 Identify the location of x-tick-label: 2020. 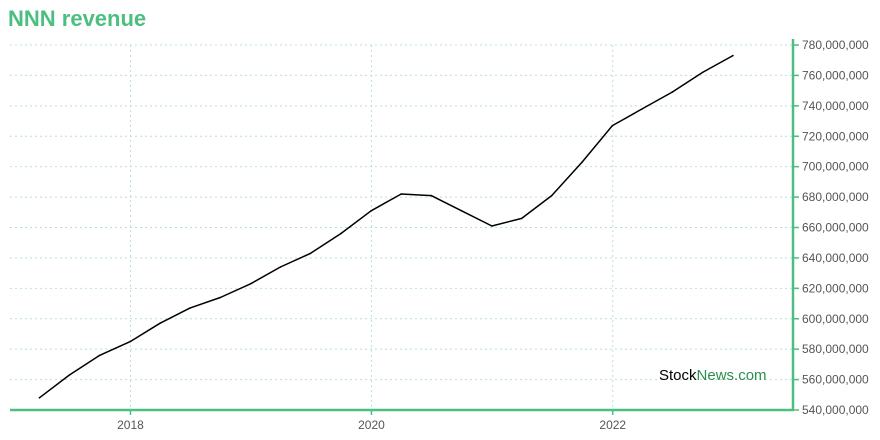
(371, 425).